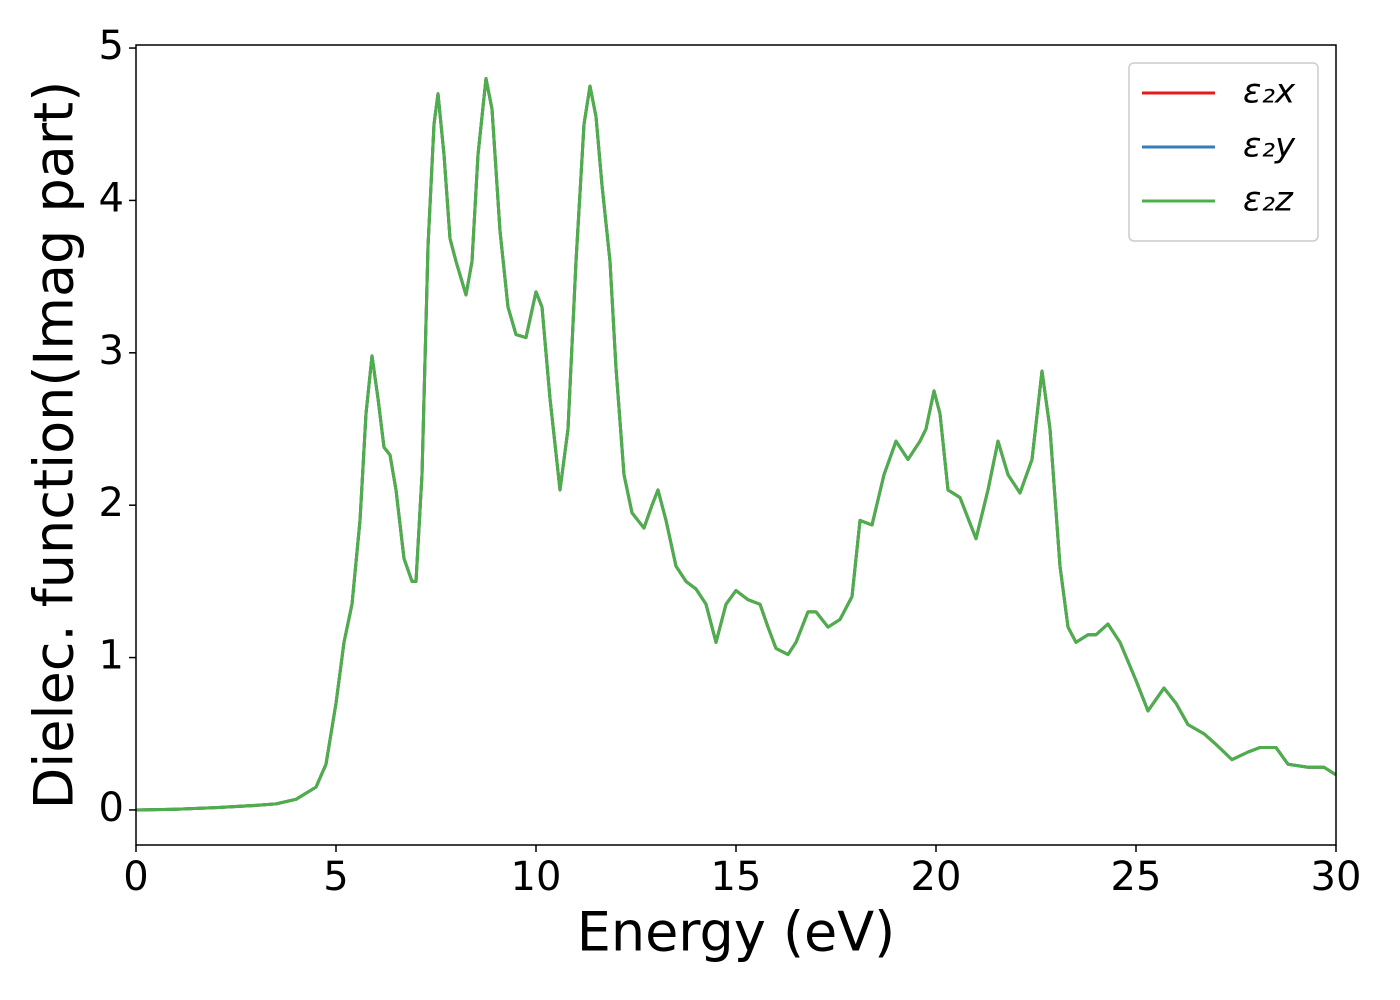  What do you see at coordinates (1136, 877) in the screenshot?
I see `x-tick-label: 25` at bounding box center [1136, 877].